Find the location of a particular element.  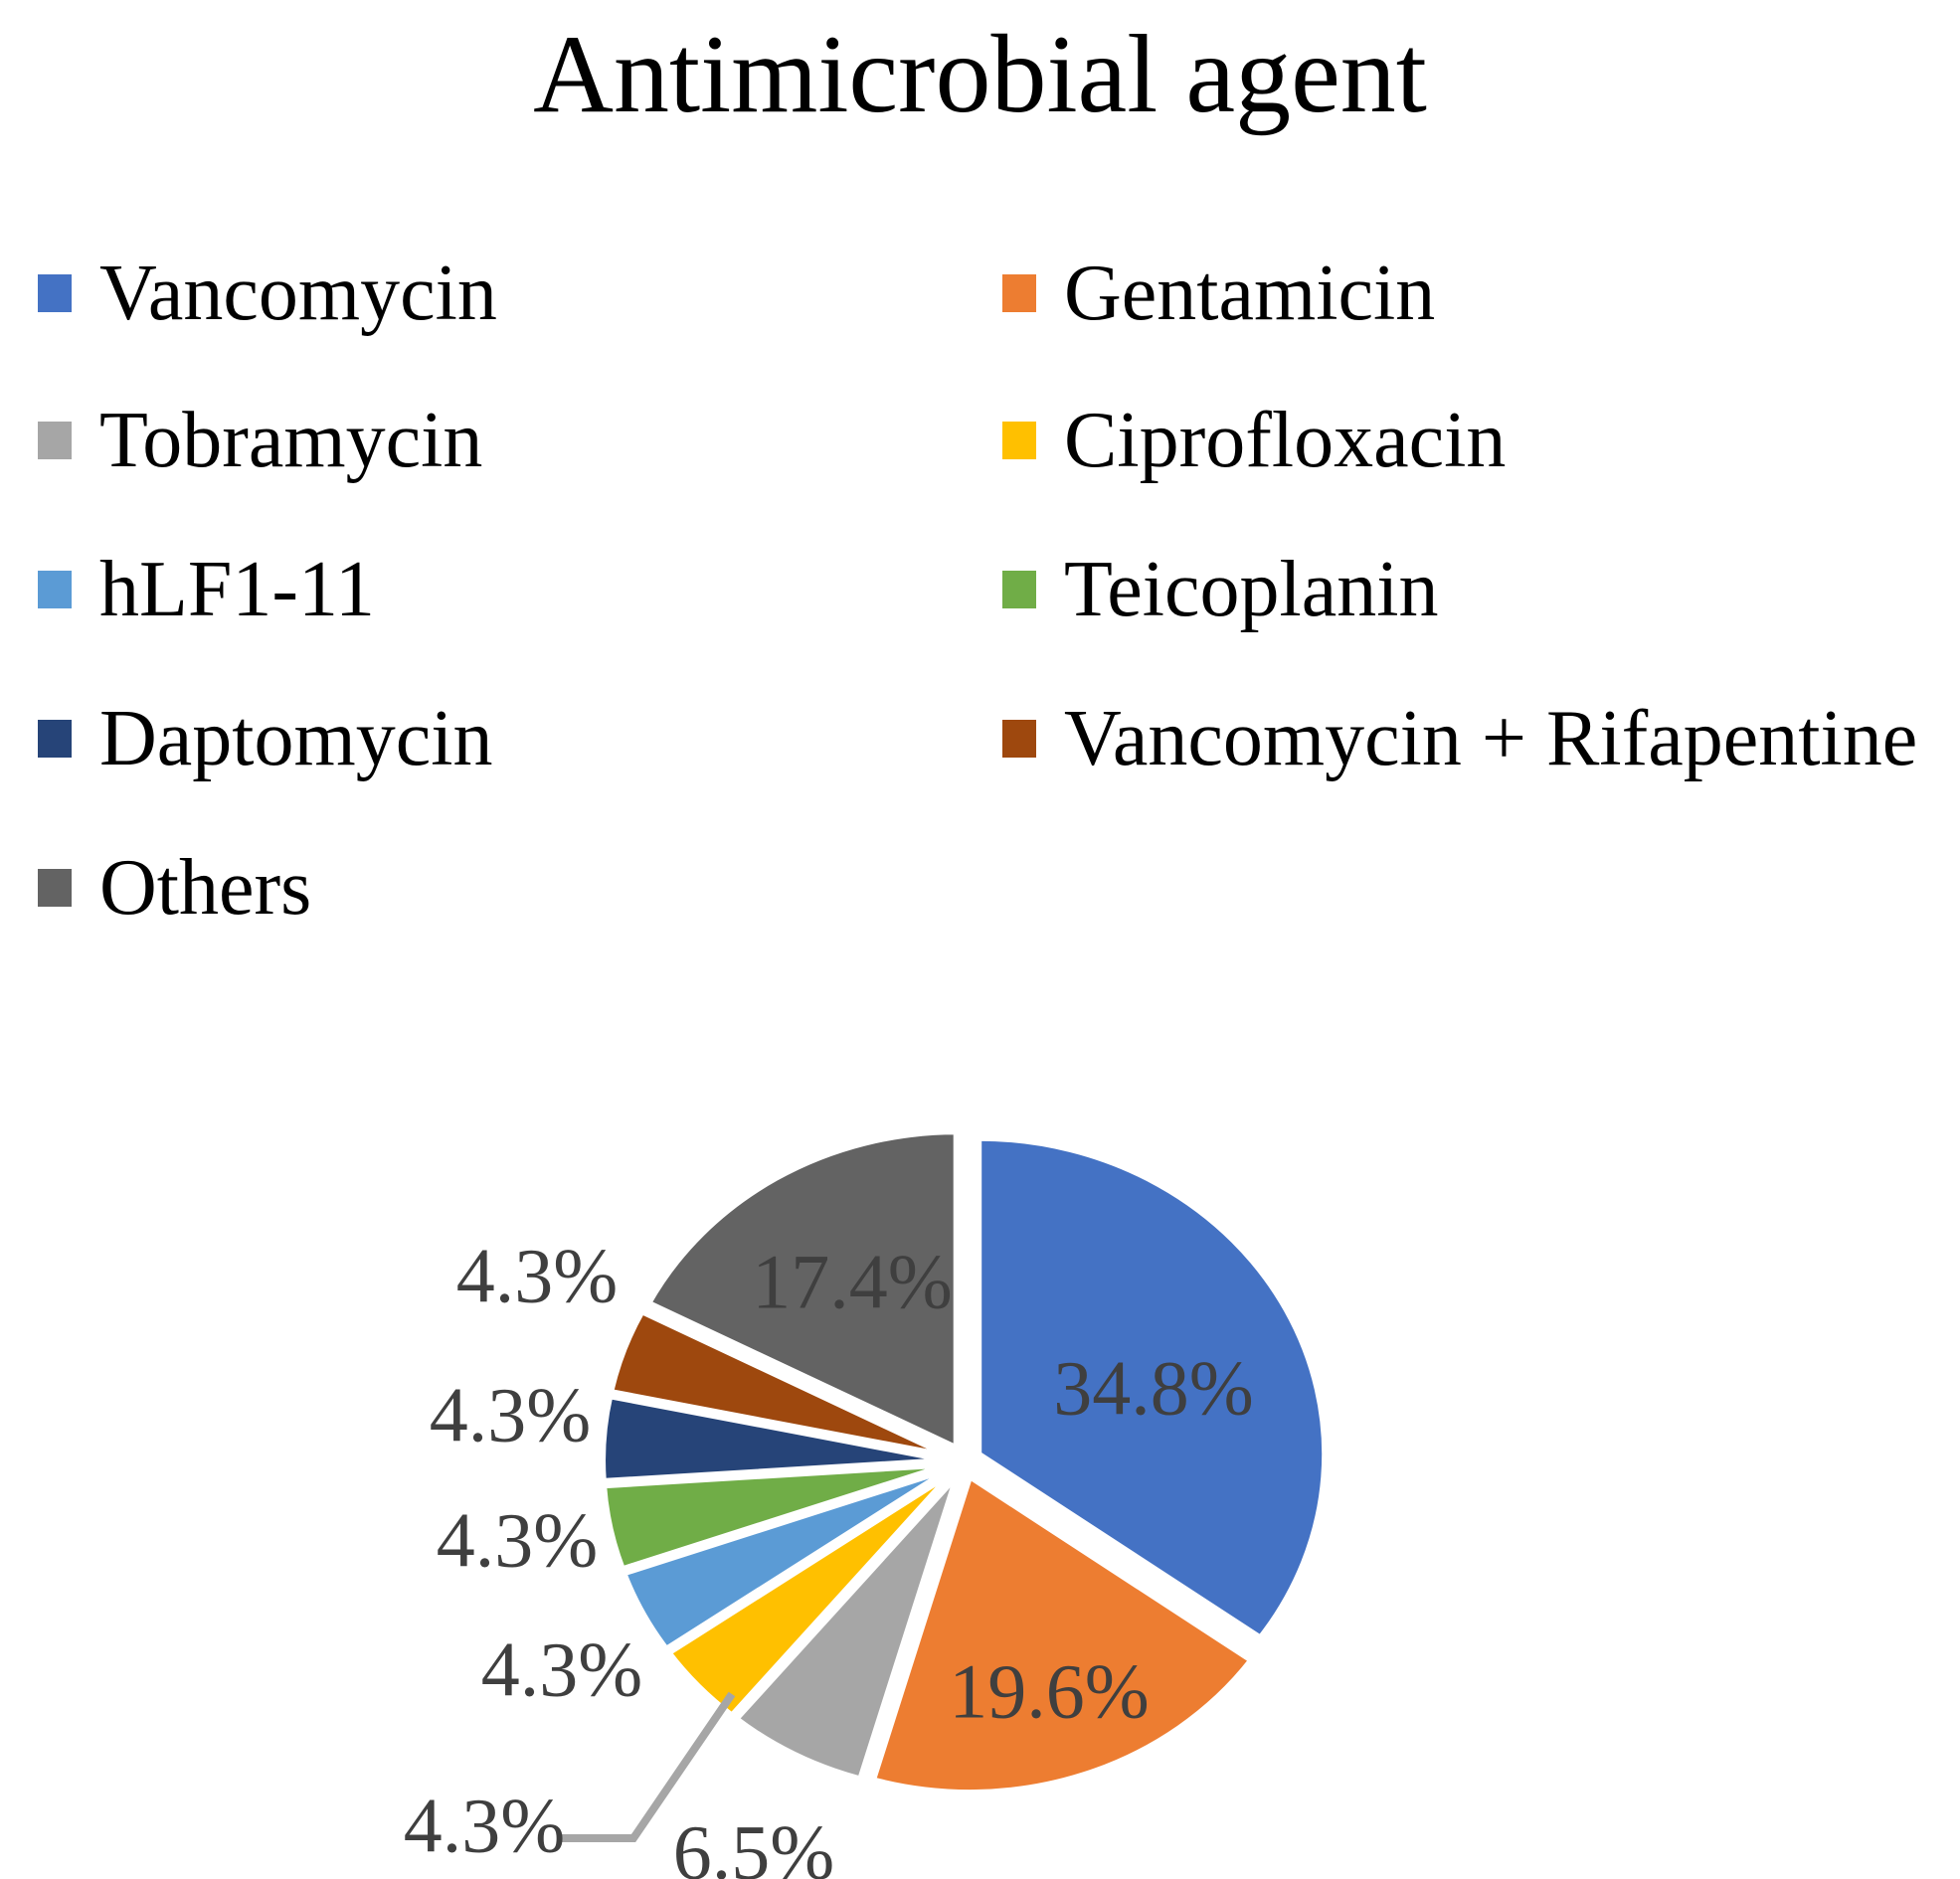

pie-slice-others is located at coordinates (802, 1290).